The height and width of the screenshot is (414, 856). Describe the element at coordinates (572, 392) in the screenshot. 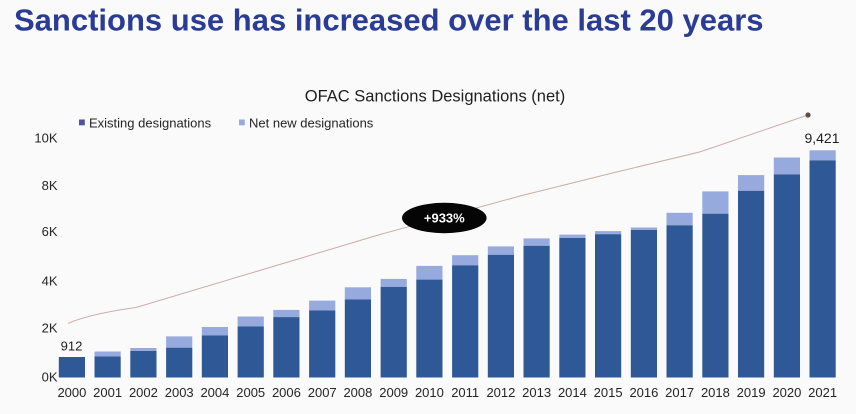

I see `svg-text: 2014` at that location.